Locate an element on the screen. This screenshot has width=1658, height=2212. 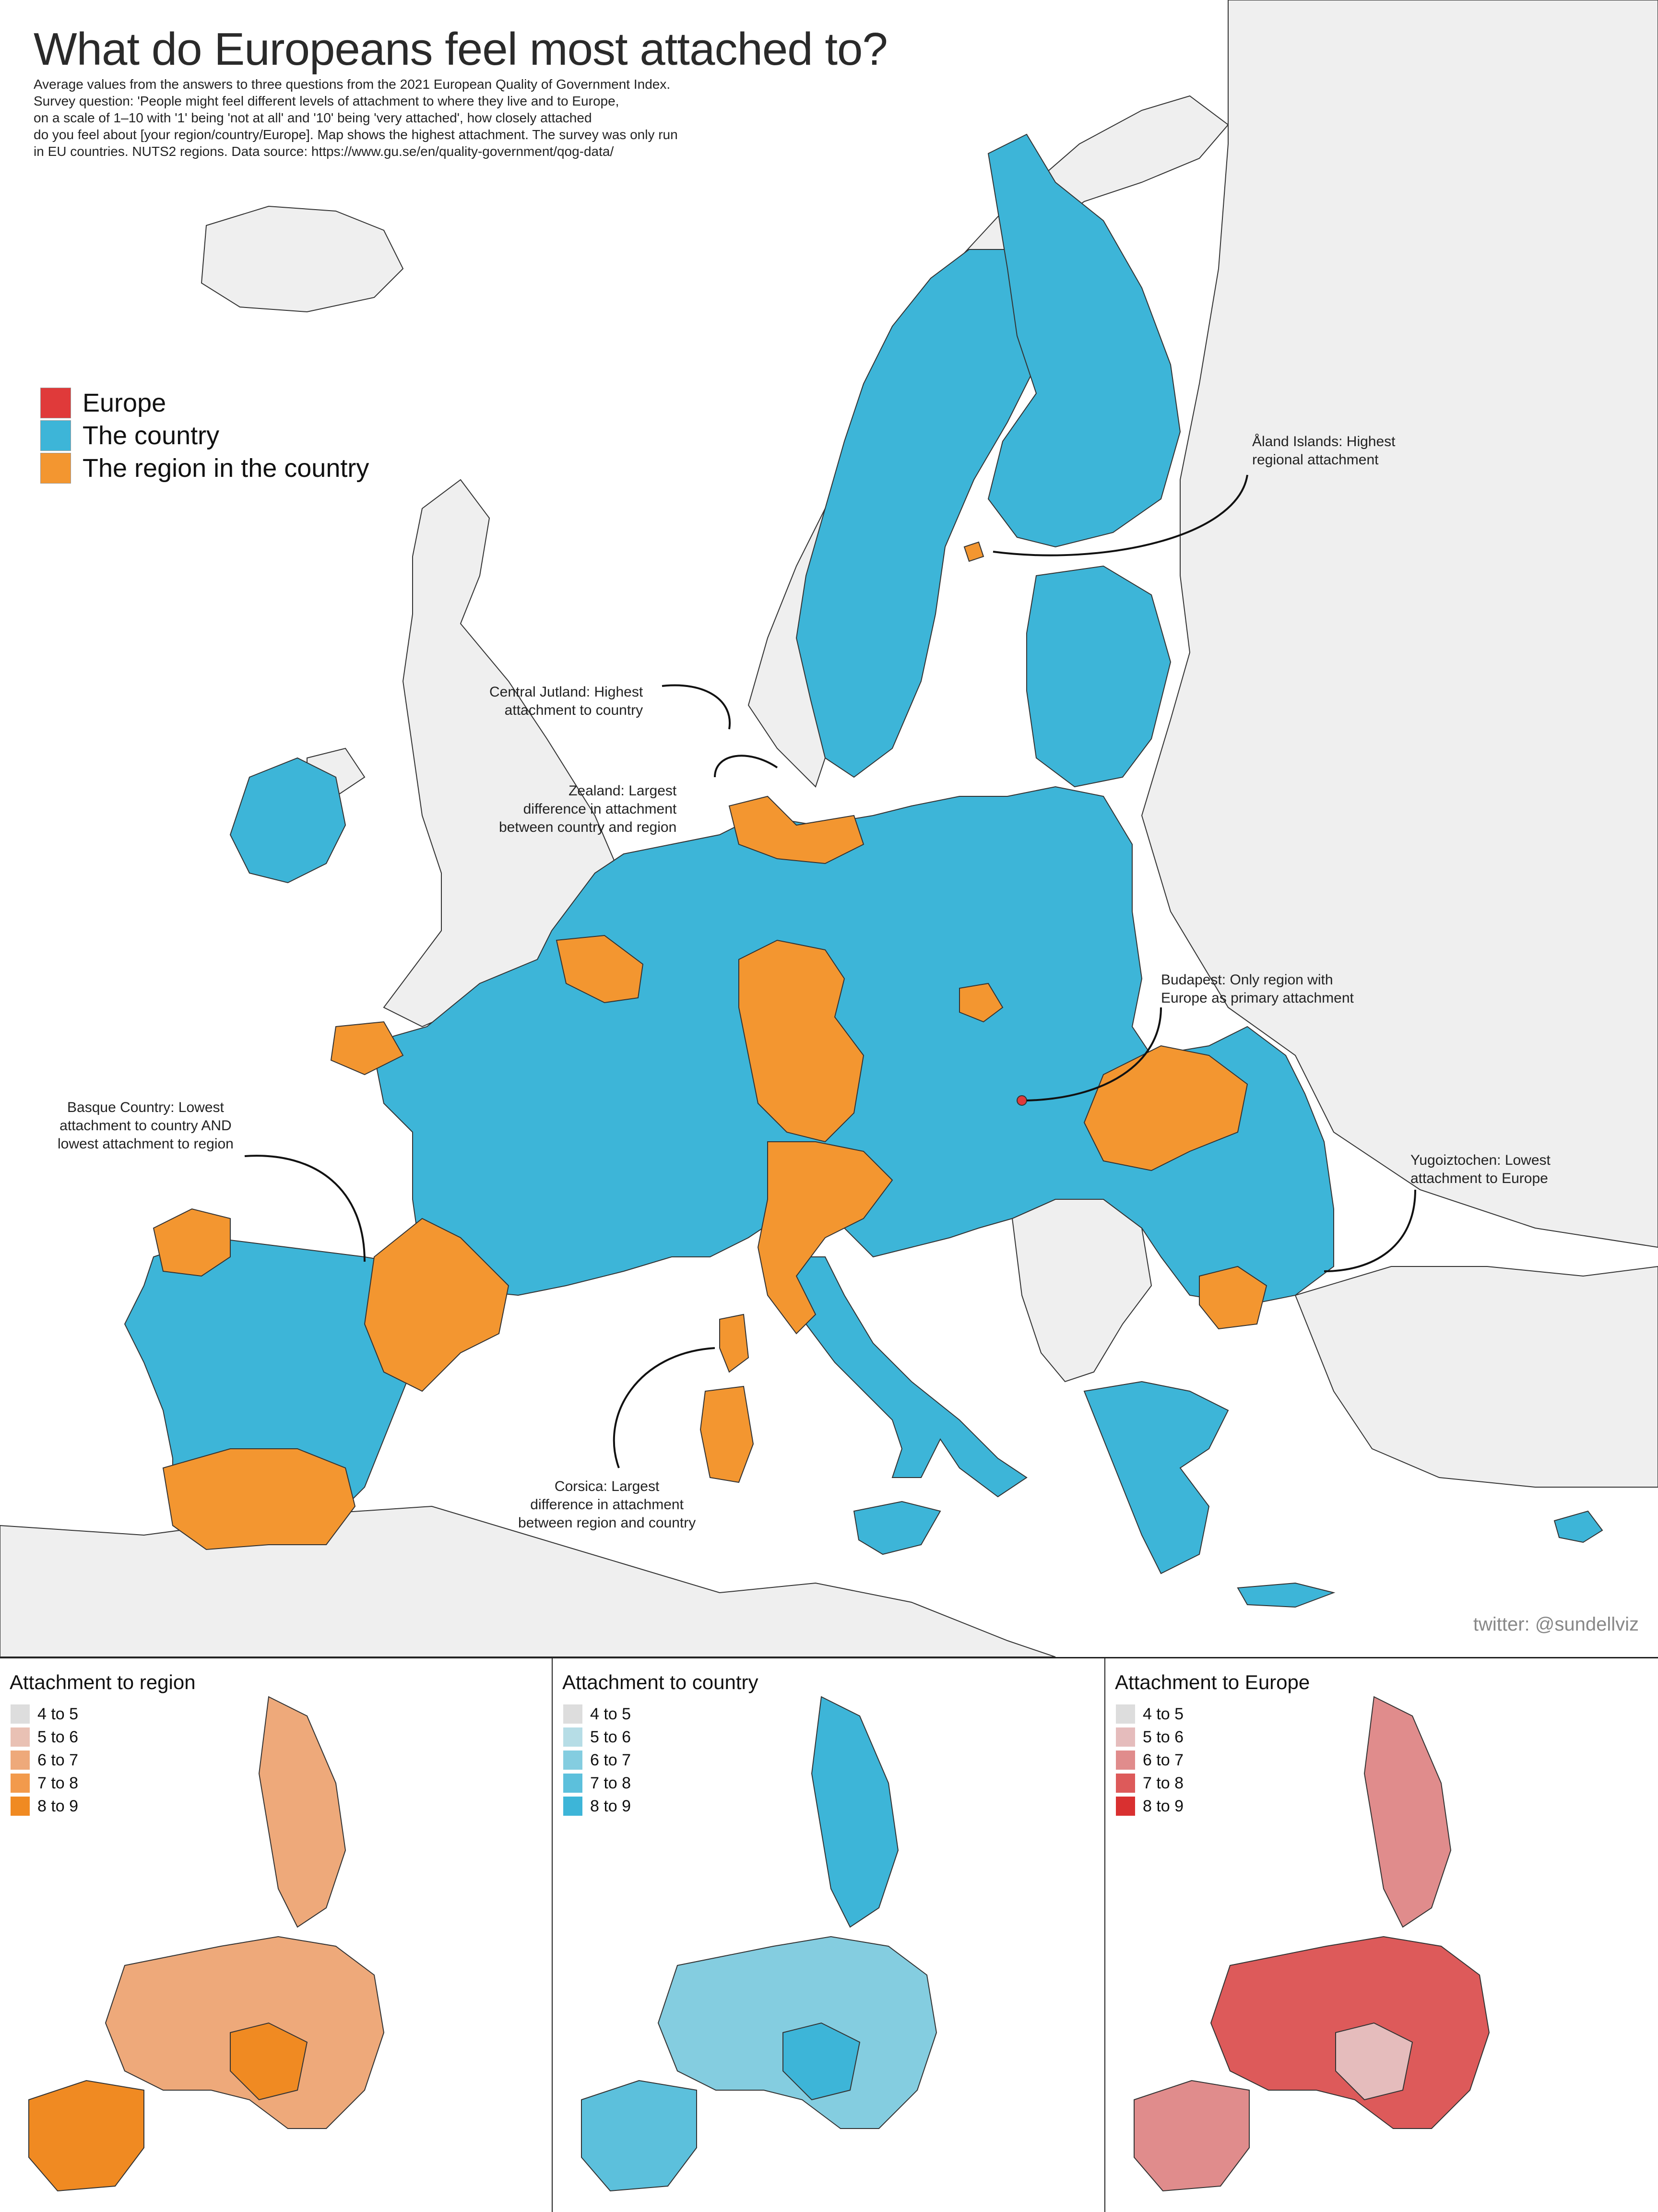
baltics is located at coordinates (1099, 676).